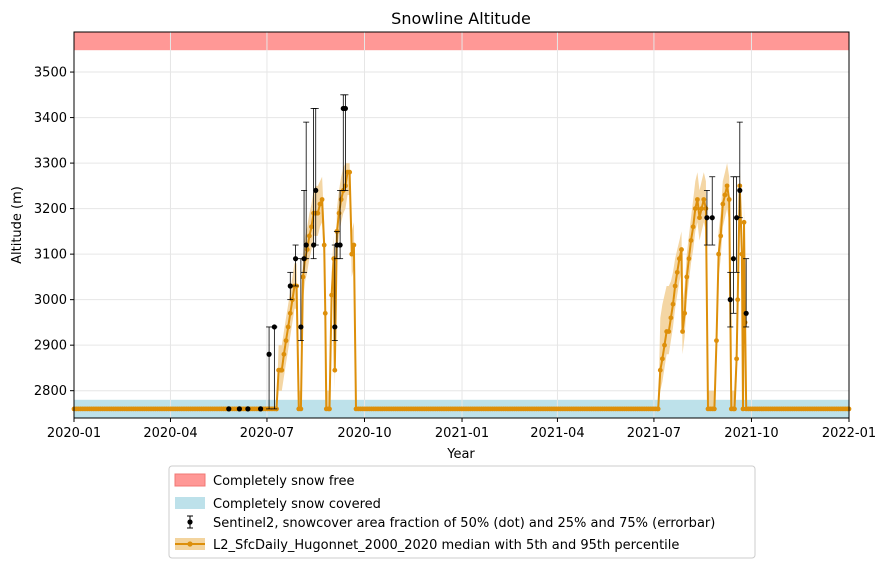 Image resolution: width=888 pixels, height=568 pixels. Describe the element at coordinates (557, 433) in the screenshot. I see `x-tick-label: 2021-04` at that location.